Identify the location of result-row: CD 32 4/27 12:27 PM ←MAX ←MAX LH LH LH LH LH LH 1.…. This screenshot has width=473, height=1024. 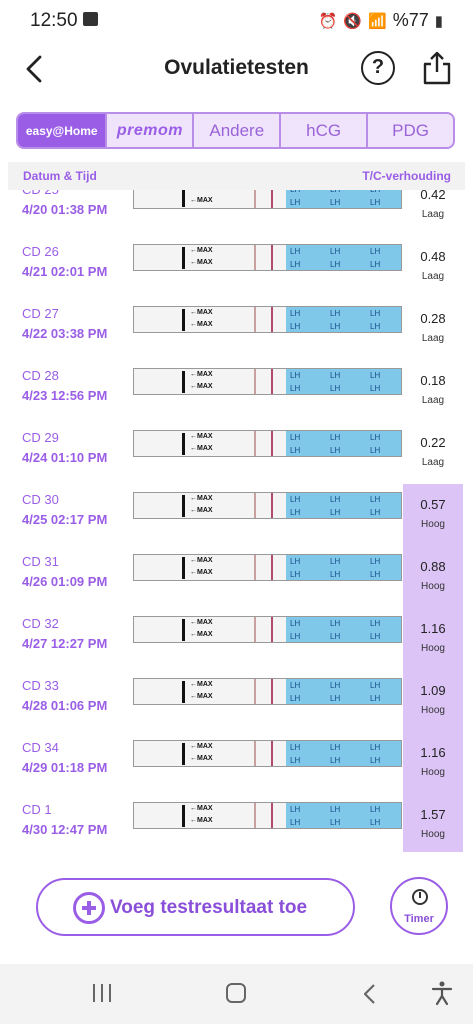
(236, 639).